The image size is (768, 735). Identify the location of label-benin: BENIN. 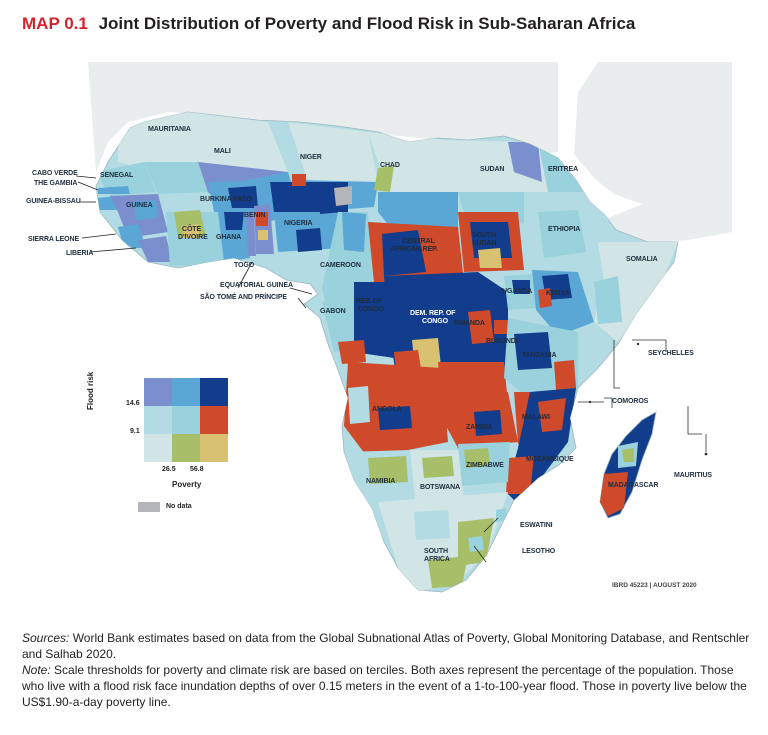
(255, 215).